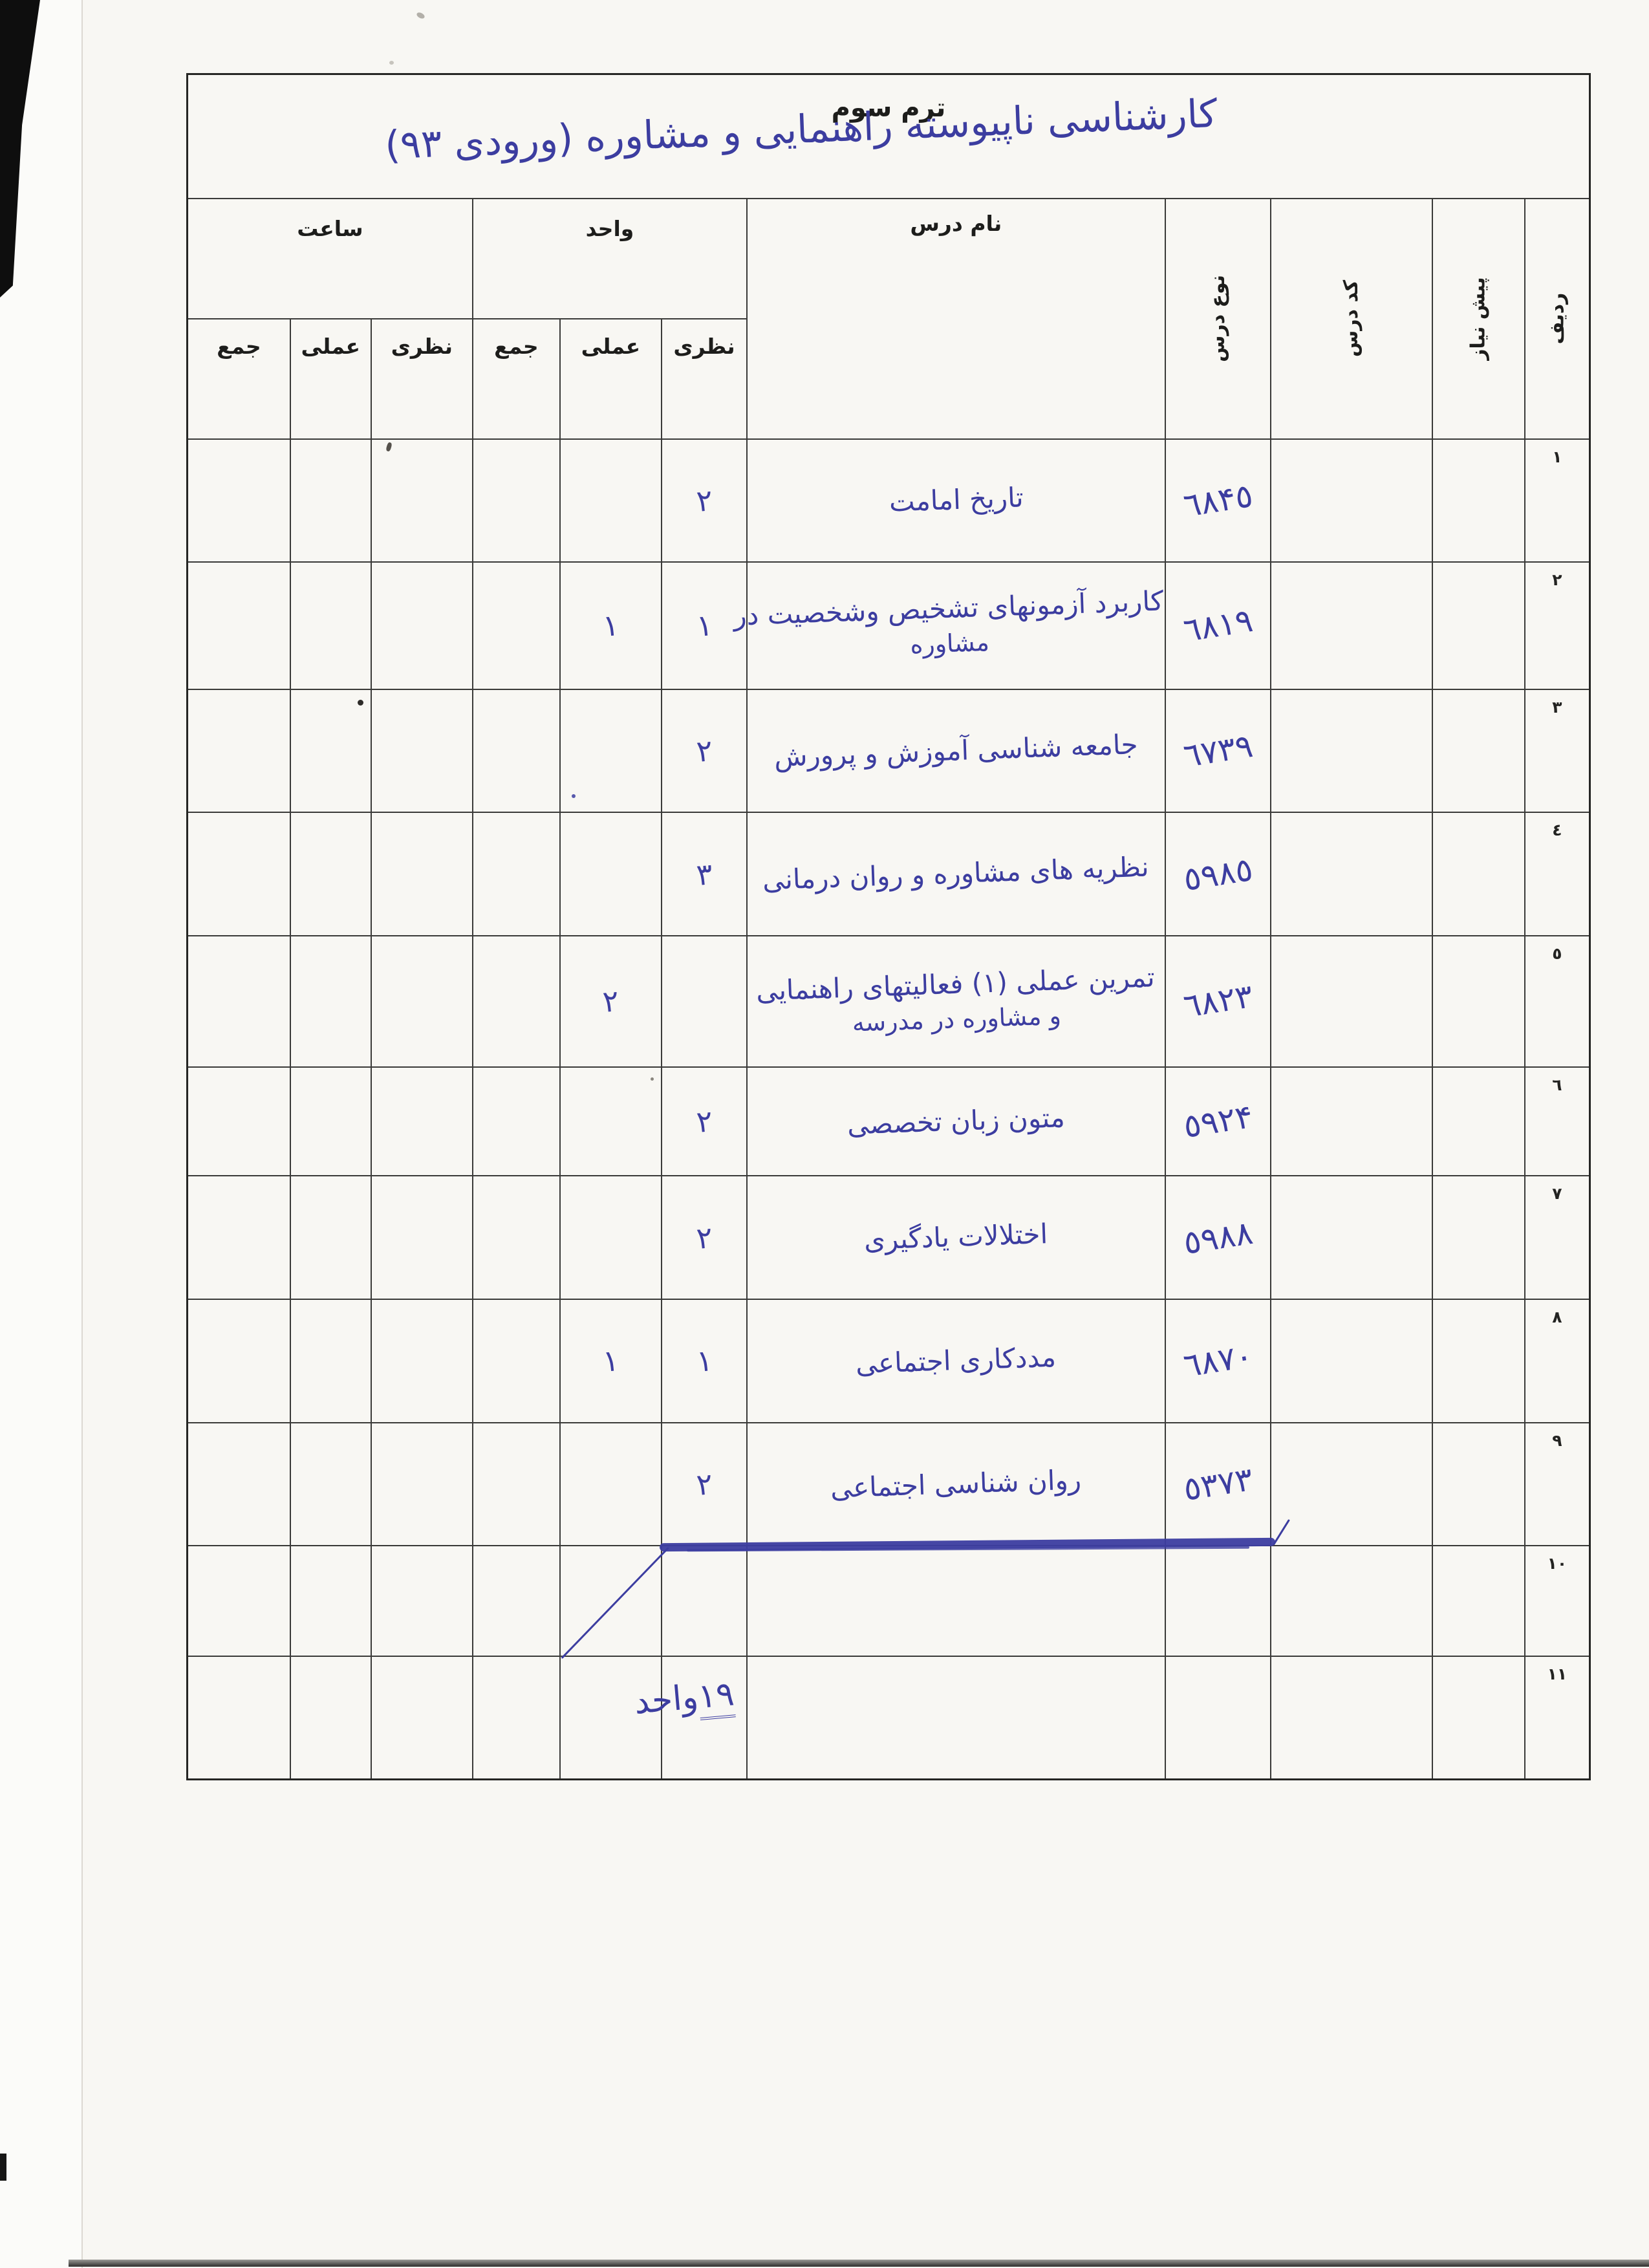 The image size is (1649, 2268). What do you see at coordinates (609, 258) in the screenshot?
I see `header-vahed-group: واحد` at bounding box center [609, 258].